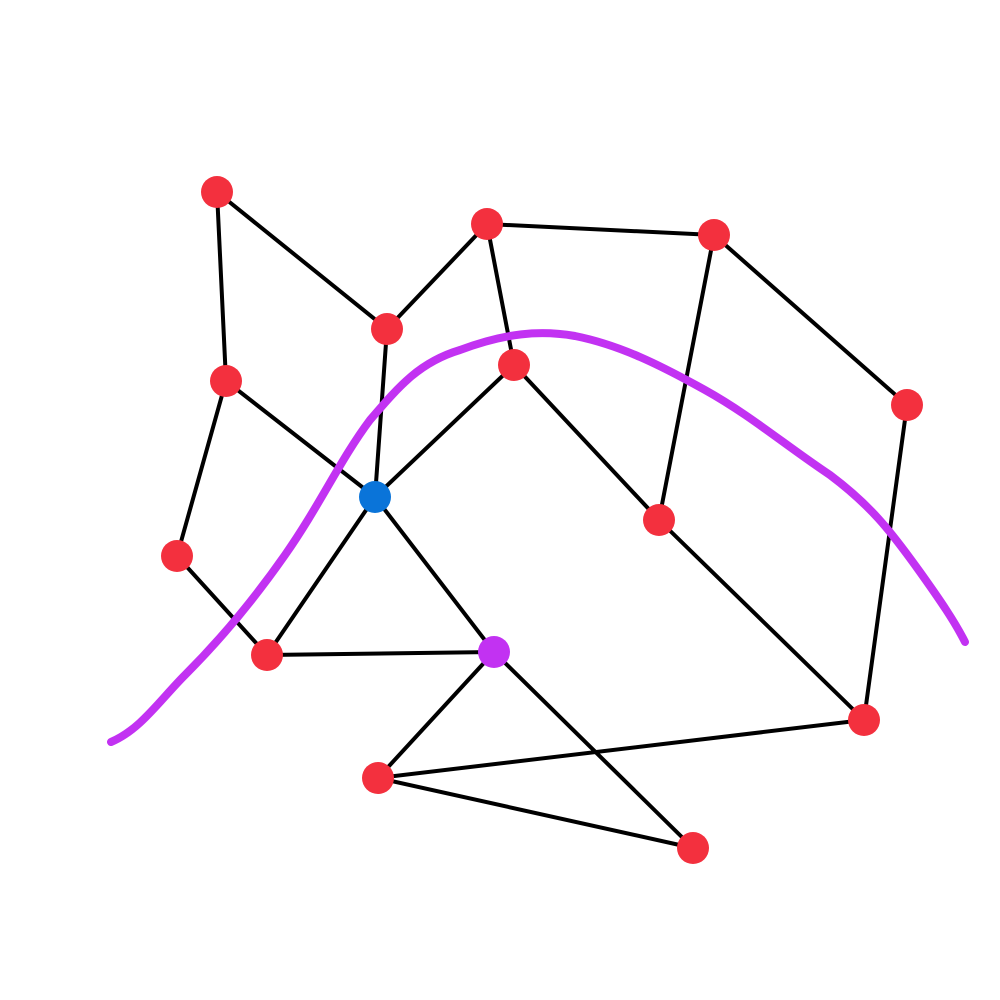  I want to click on node-n4, so click(387, 329).